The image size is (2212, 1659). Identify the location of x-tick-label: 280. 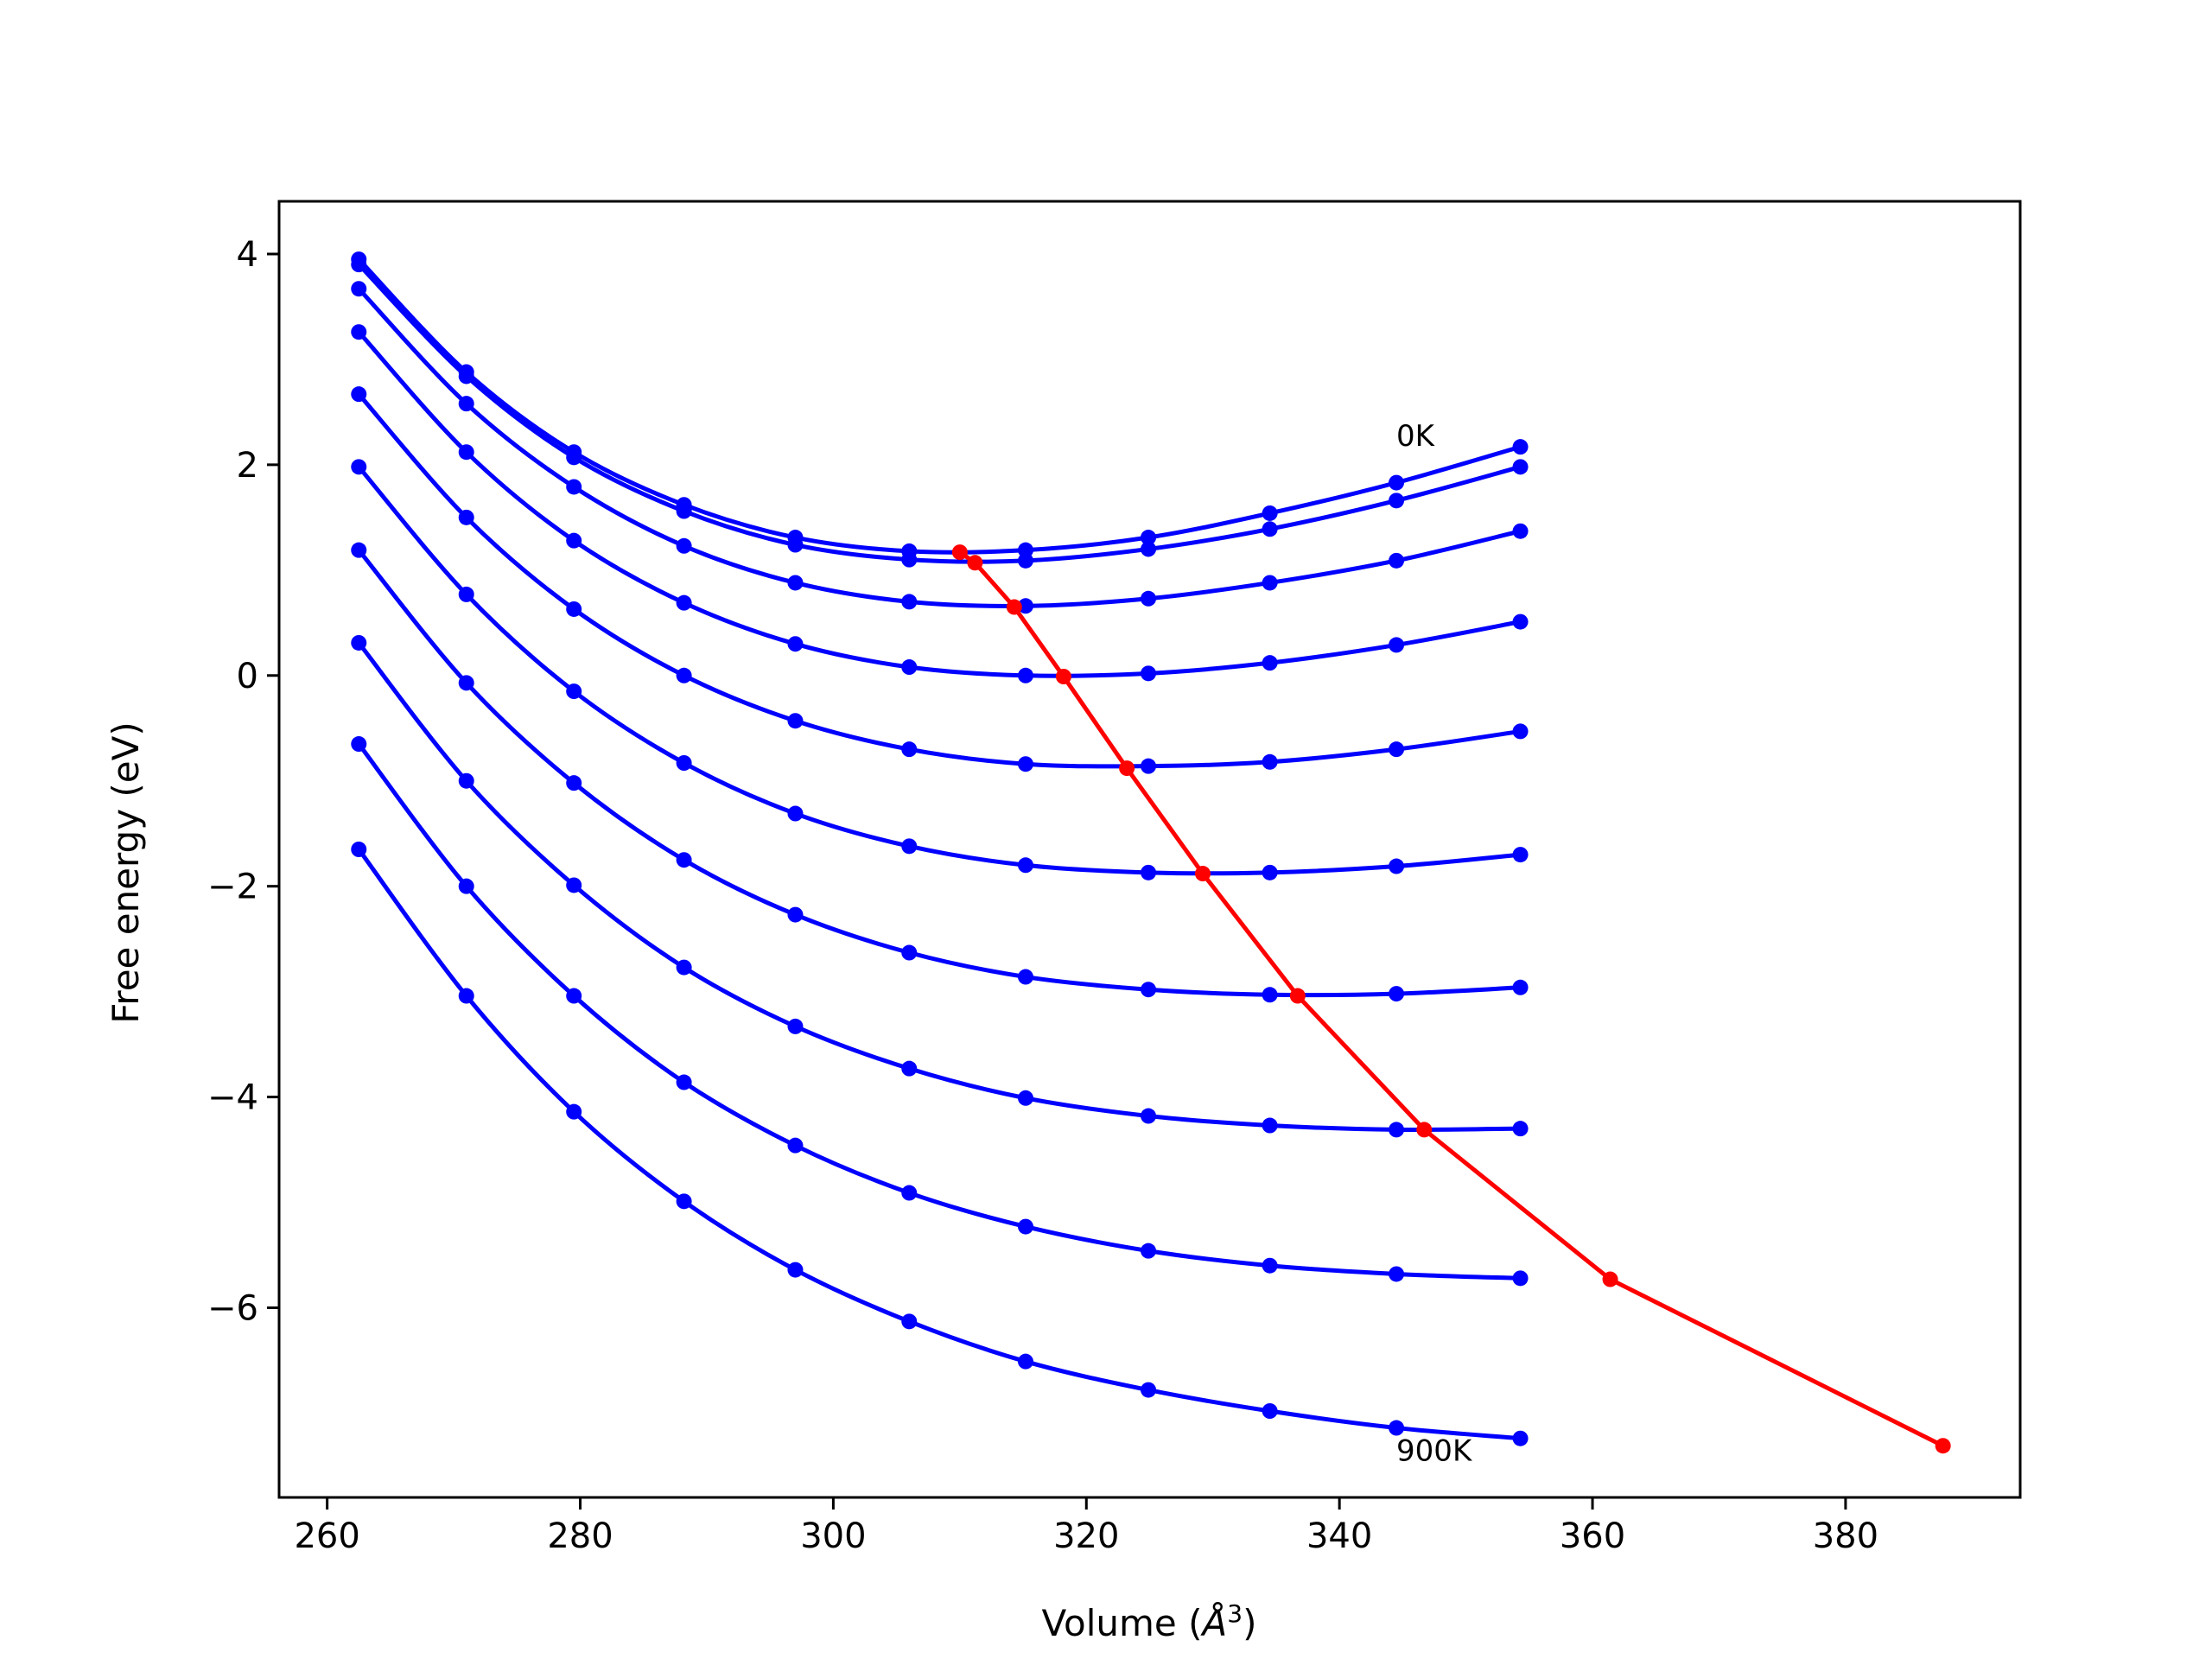
(580, 1536).